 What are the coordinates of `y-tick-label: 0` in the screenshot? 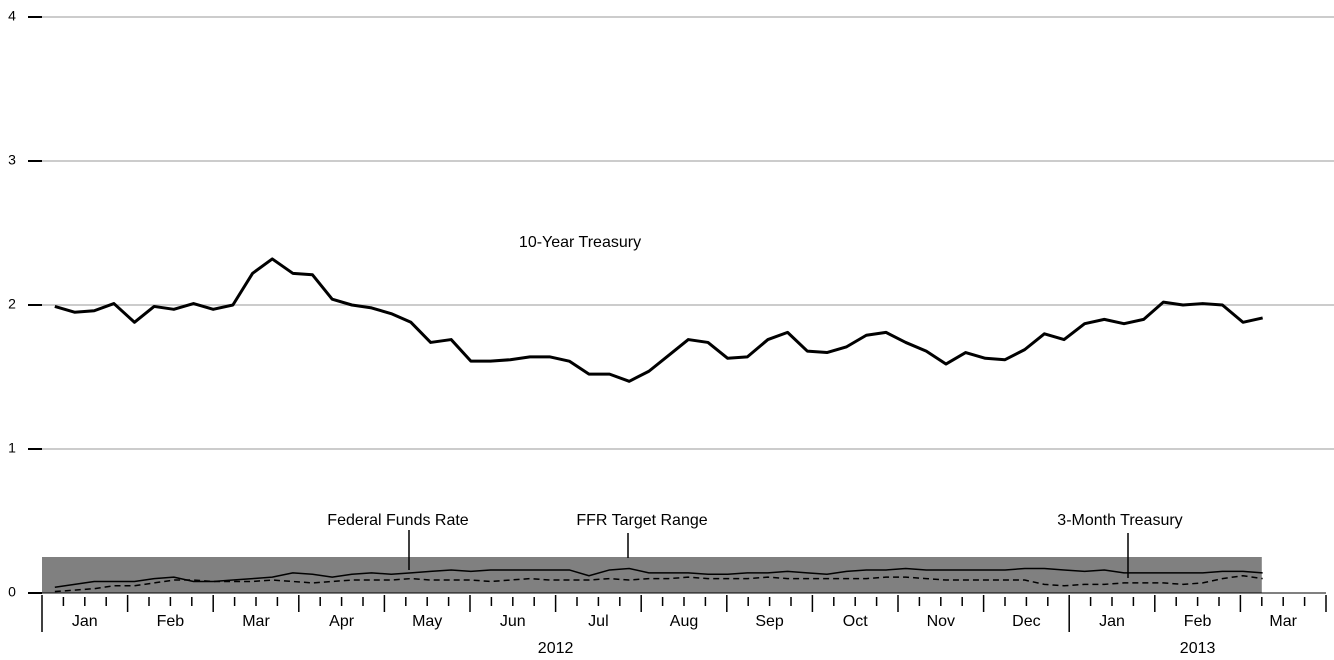 It's located at (12, 592).